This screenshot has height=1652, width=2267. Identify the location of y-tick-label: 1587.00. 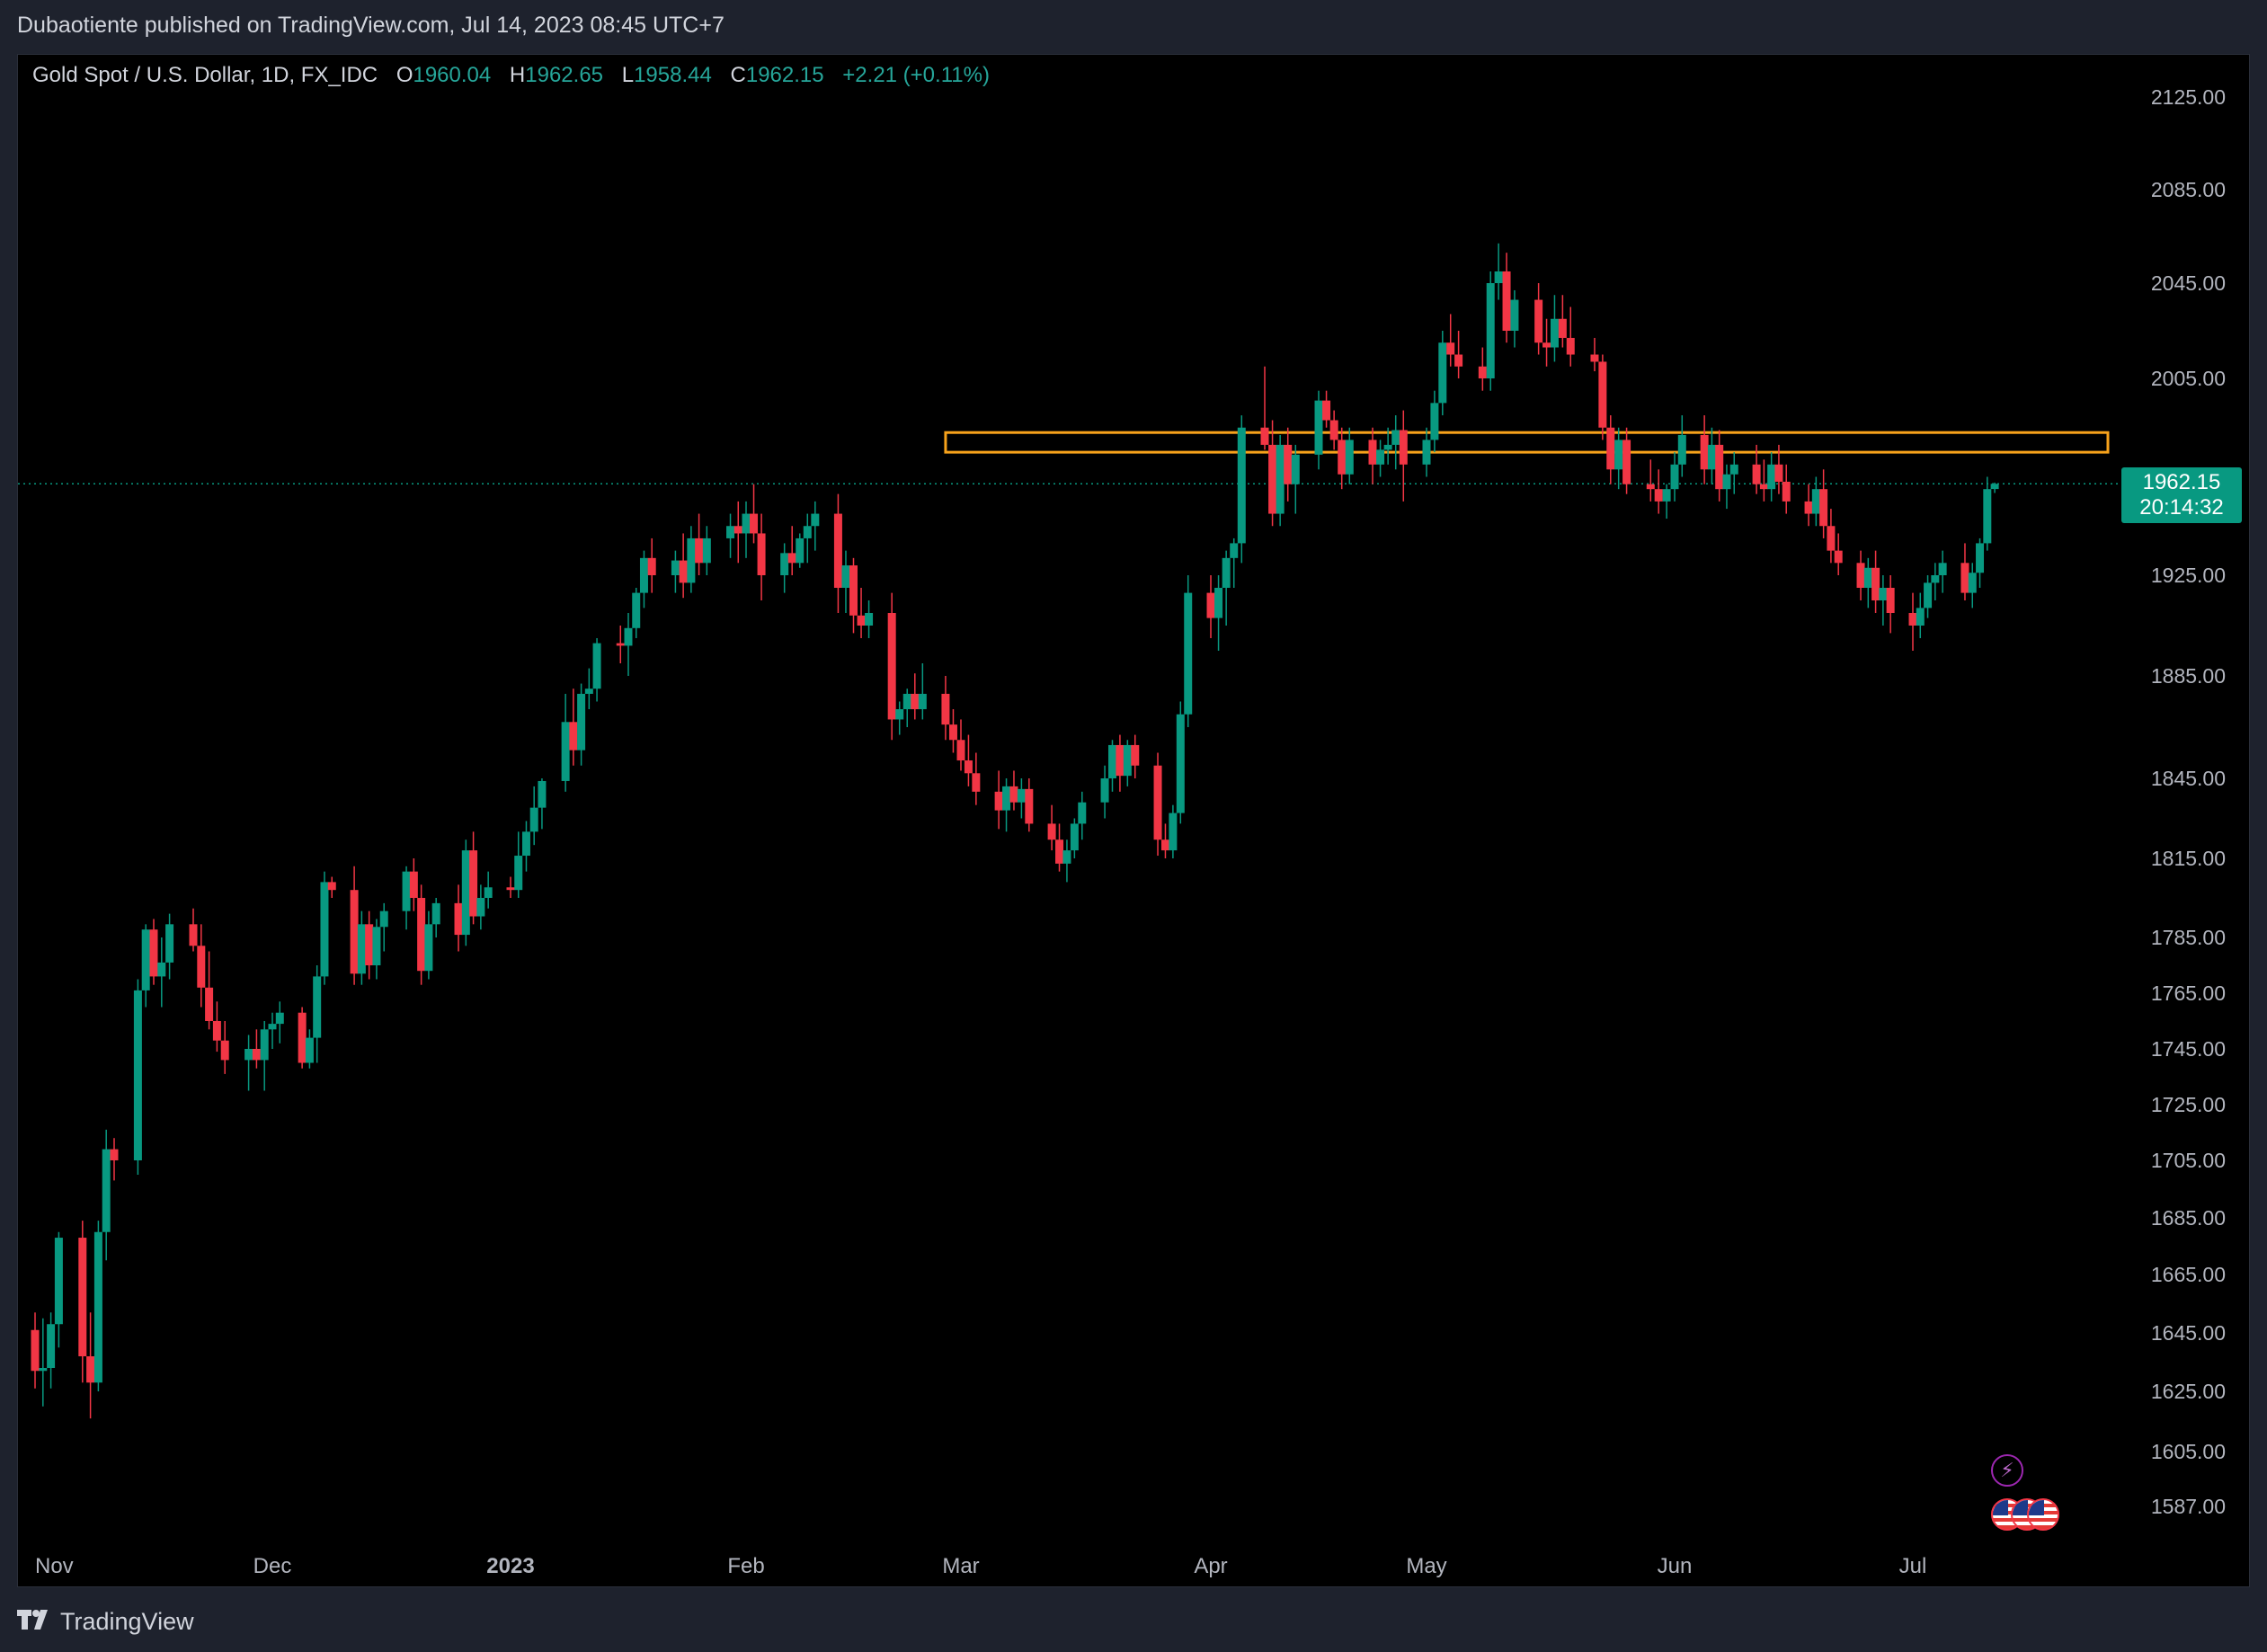
(2188, 1506).